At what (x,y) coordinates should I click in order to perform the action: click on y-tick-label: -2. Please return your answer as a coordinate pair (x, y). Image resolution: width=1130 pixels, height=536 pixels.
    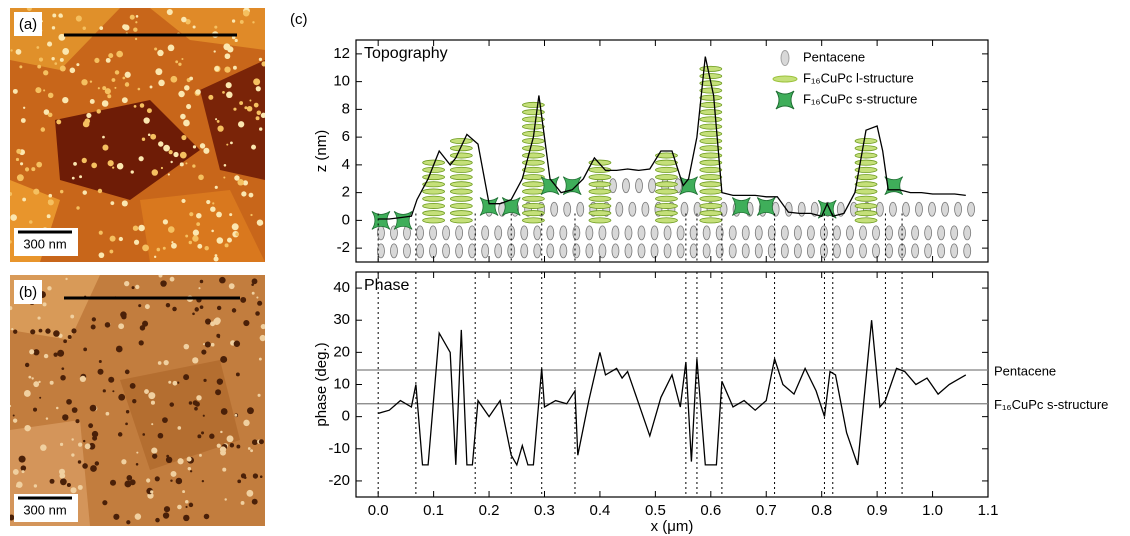
    Looking at the image, I should click on (343, 247).